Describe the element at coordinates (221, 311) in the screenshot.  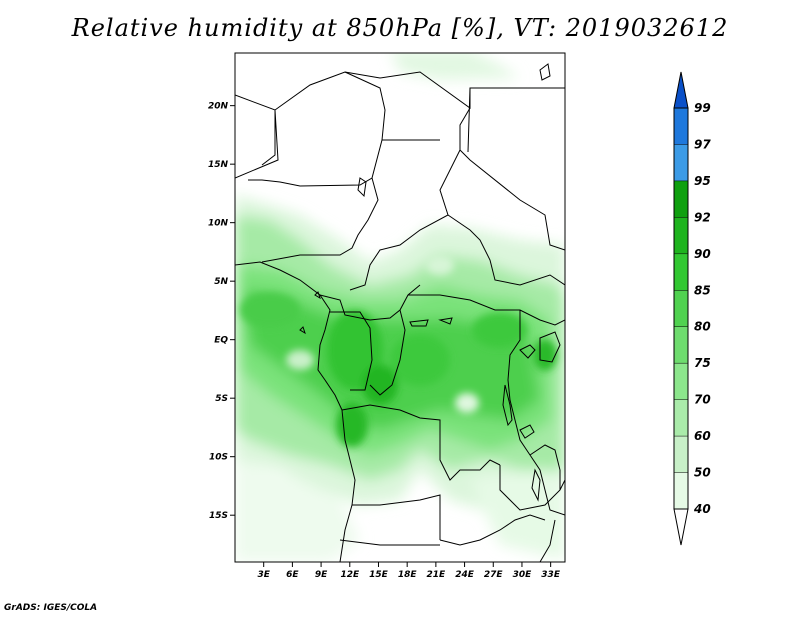
I see `latitude-axis: 20N 15N 10N 5N EQ 5S 10S 15S` at that location.